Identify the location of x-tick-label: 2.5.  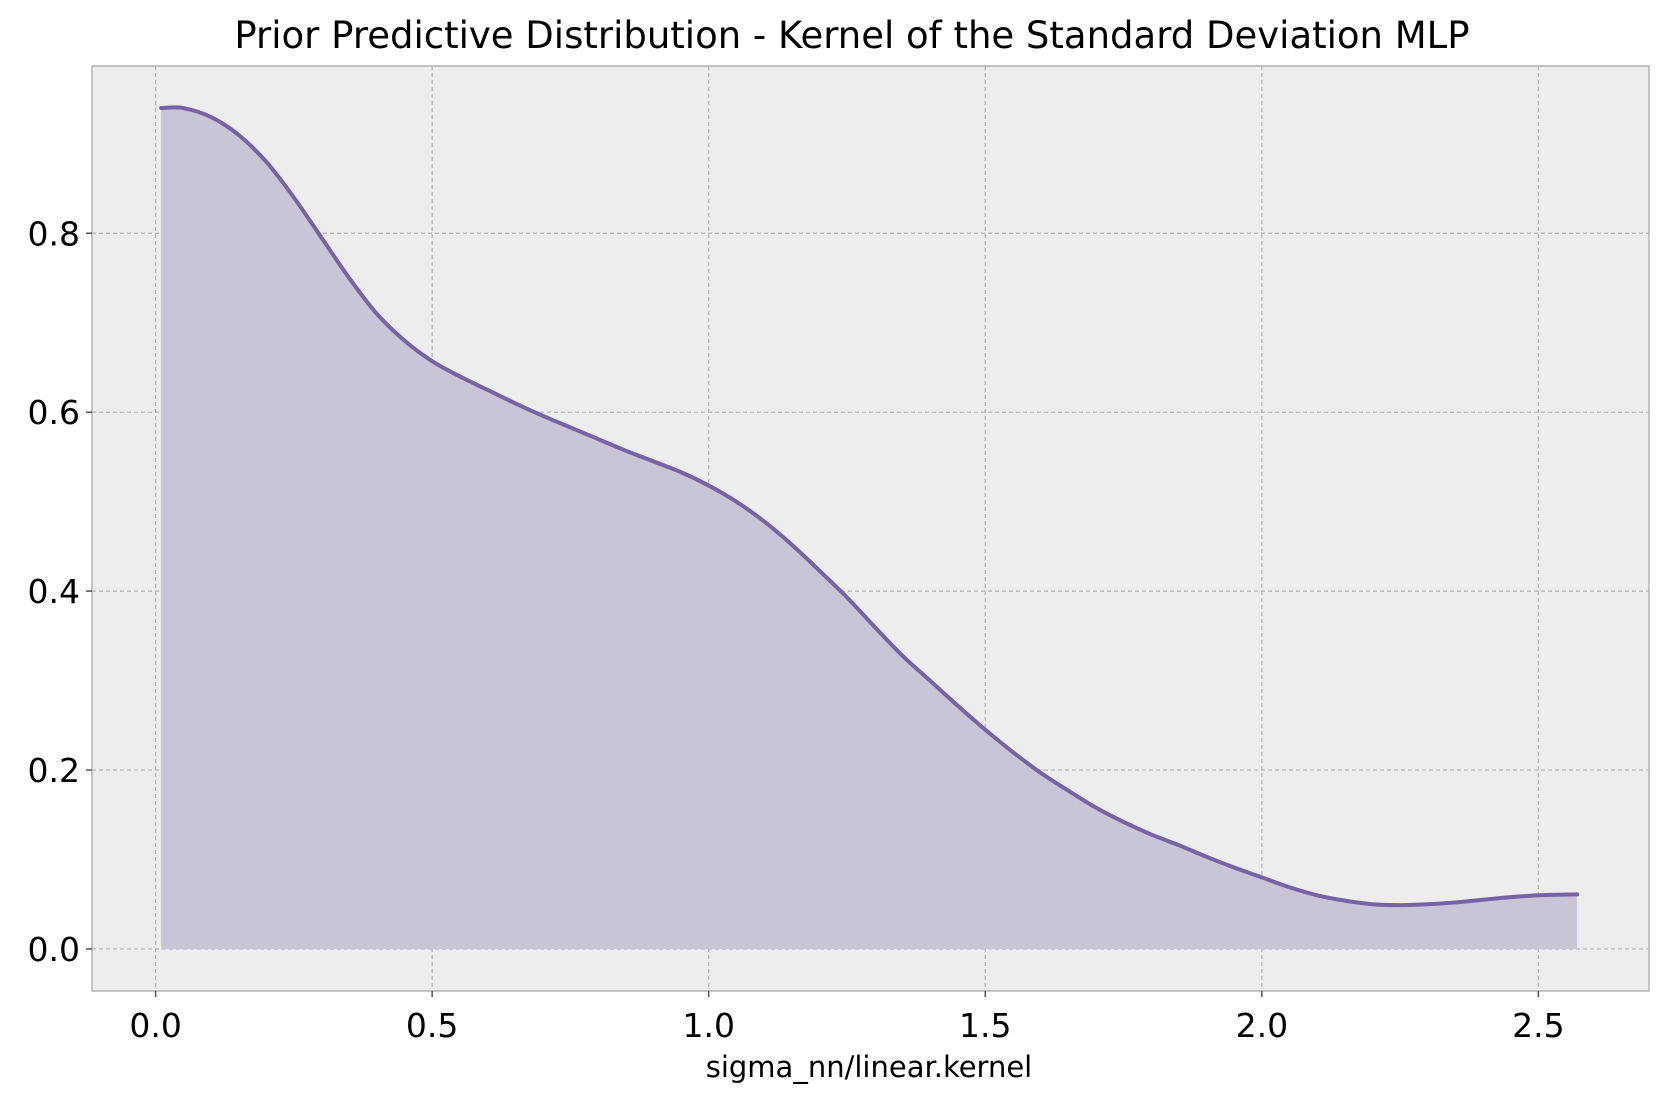
(1538, 1025).